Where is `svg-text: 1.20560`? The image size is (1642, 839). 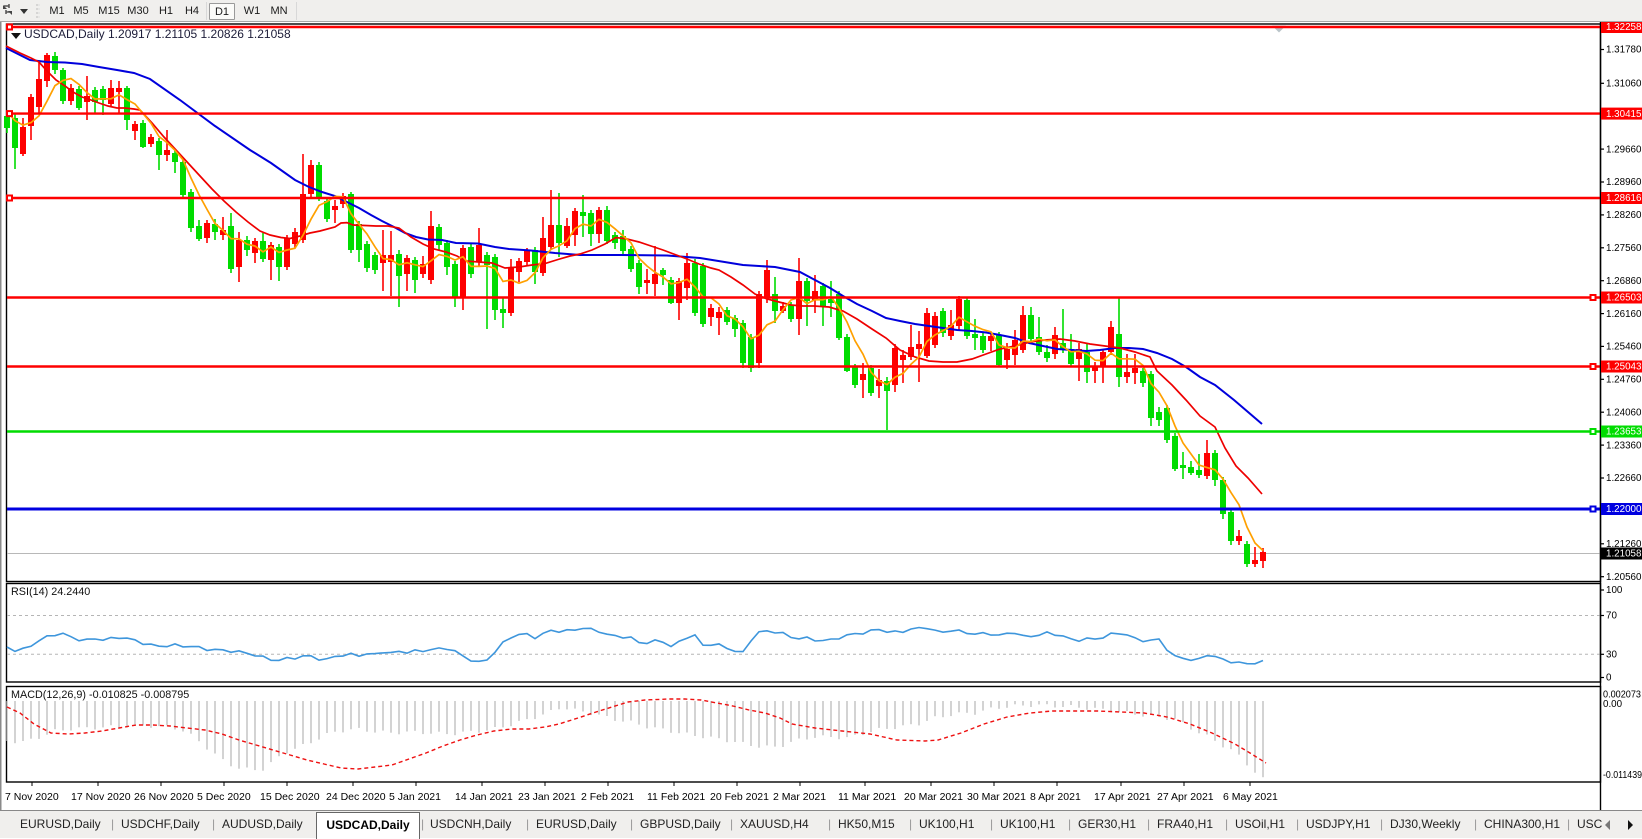
svg-text: 1.20560 is located at coordinates (1624, 577).